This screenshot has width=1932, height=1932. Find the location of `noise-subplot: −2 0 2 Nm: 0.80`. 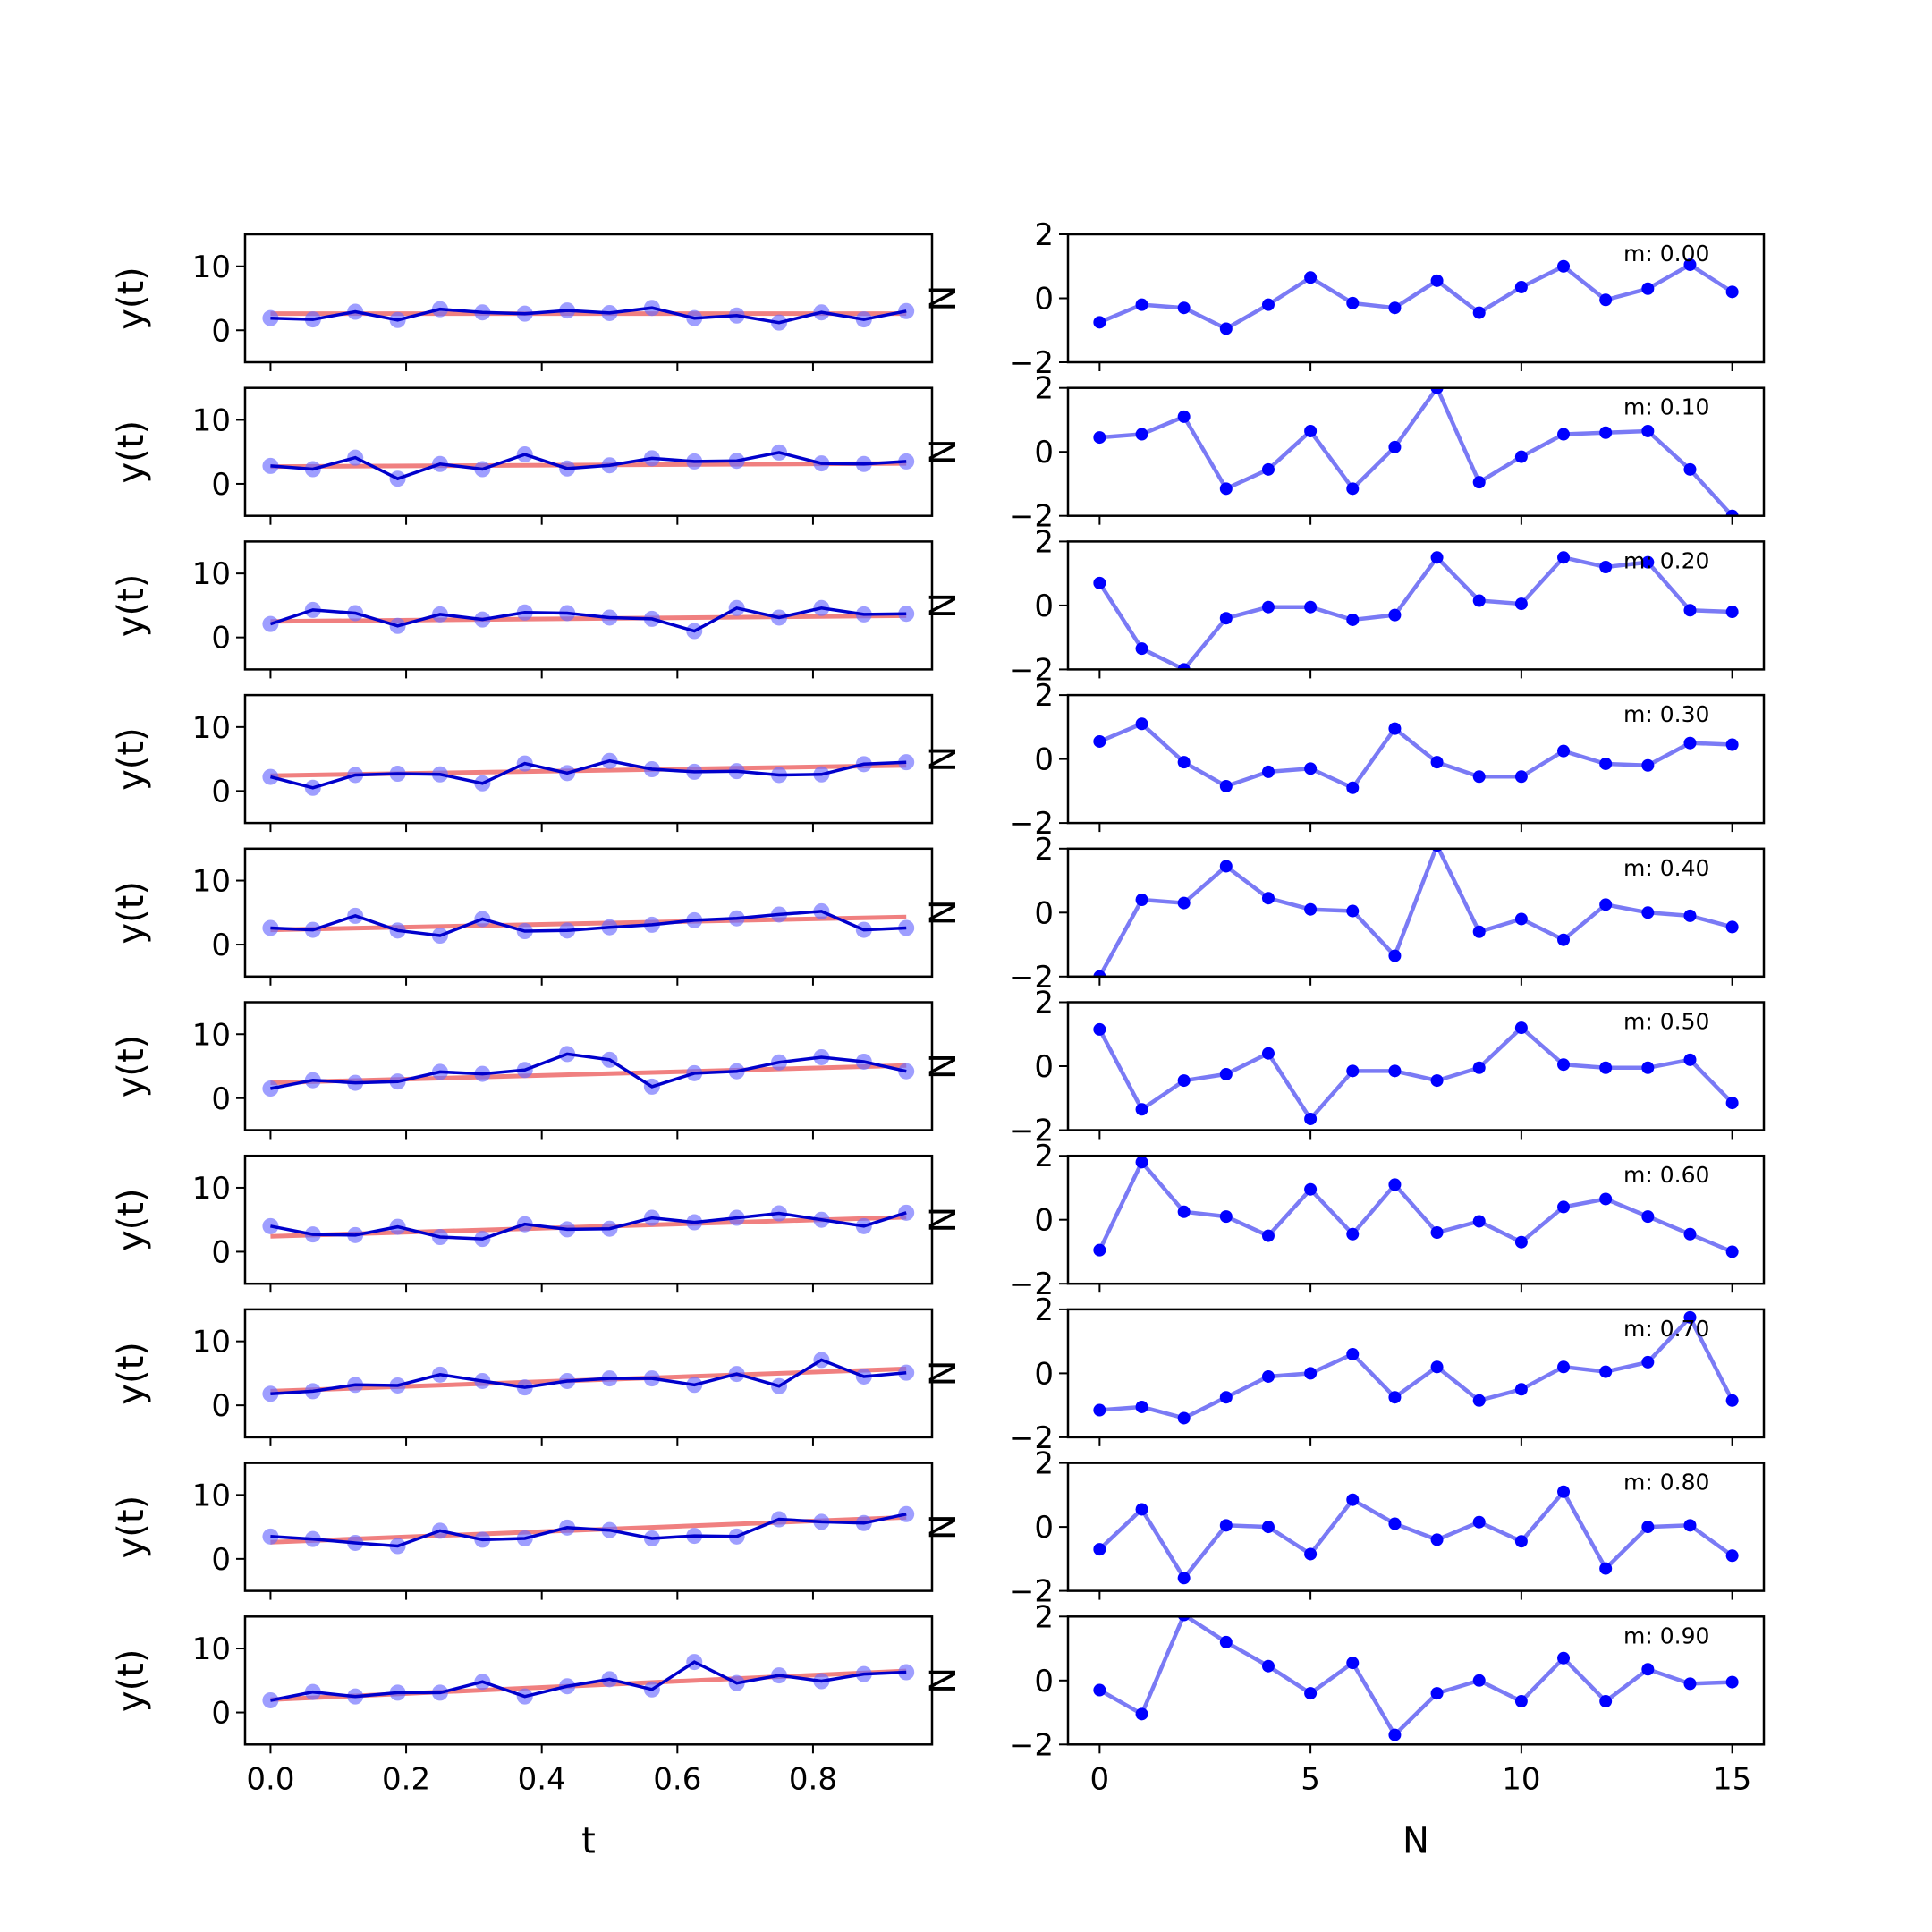

noise-subplot: −2 0 2 Nm: 0.80 is located at coordinates (1344, 1528).